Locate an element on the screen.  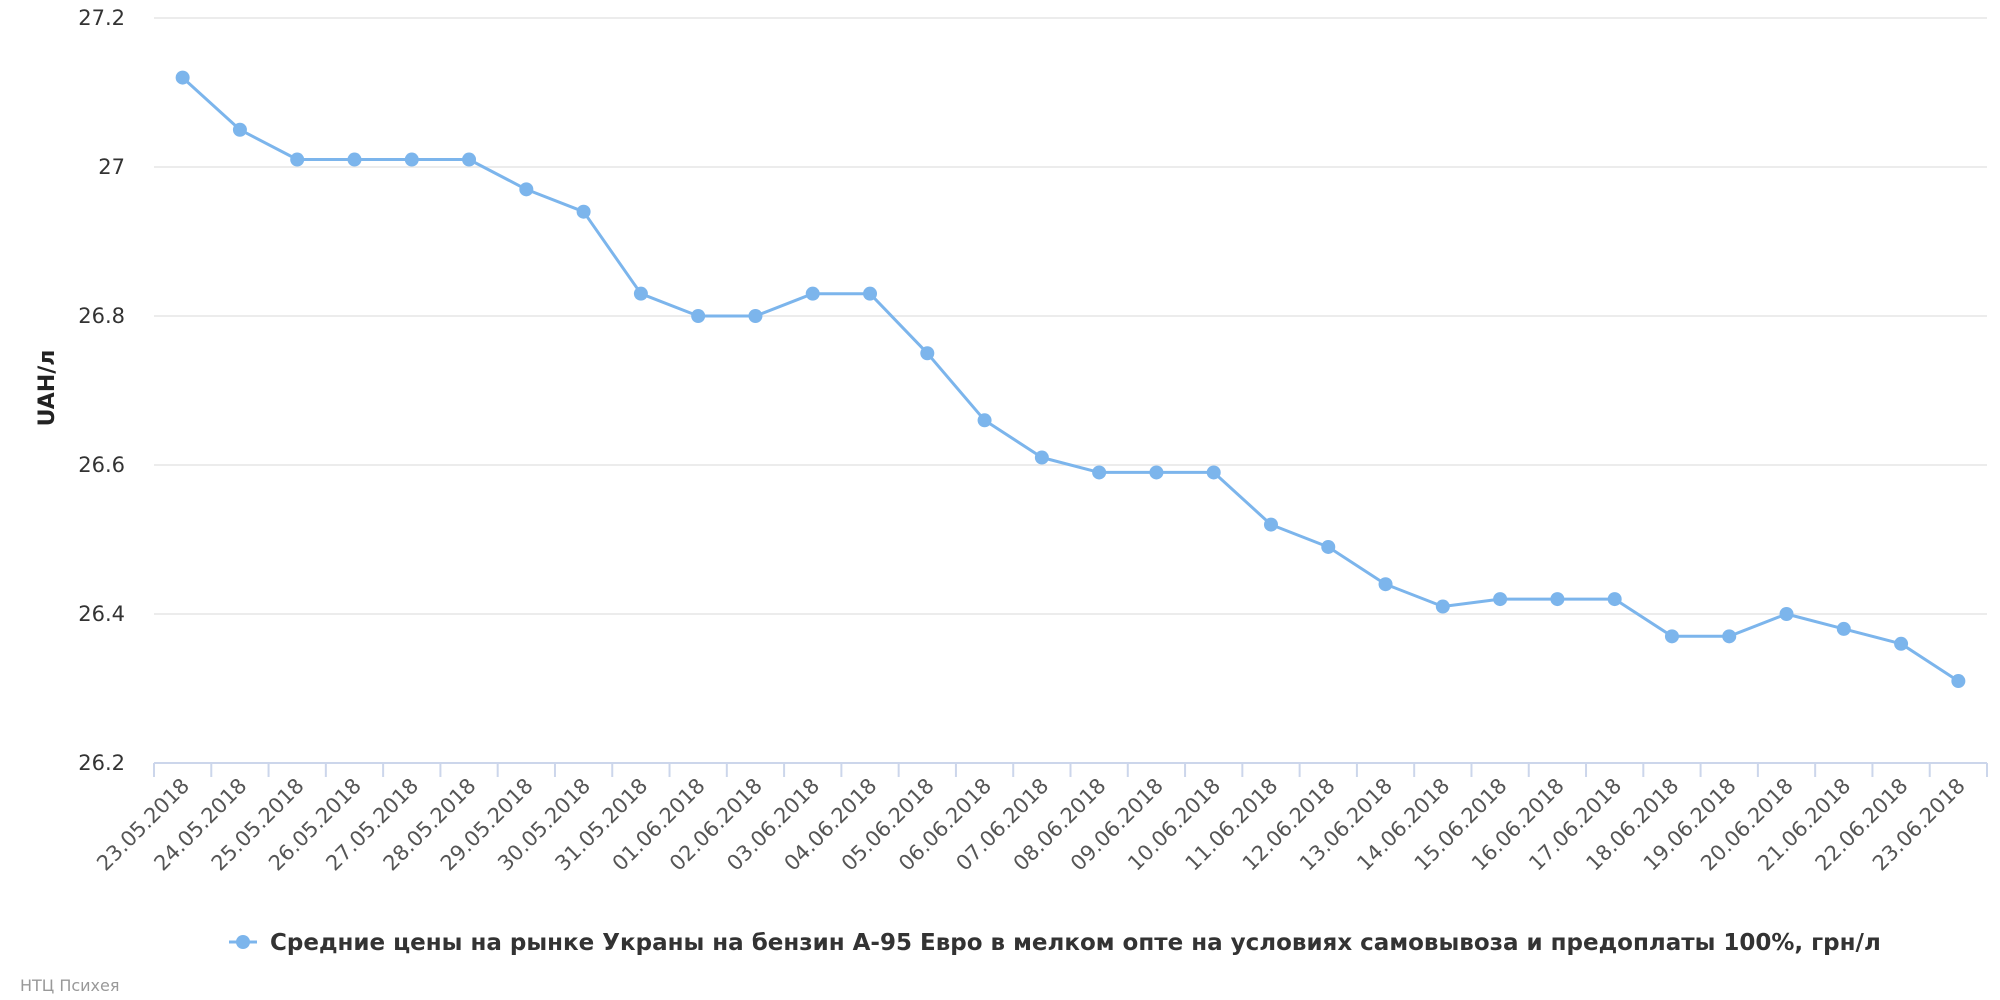
legend-marker-icon is located at coordinates (243, 942).